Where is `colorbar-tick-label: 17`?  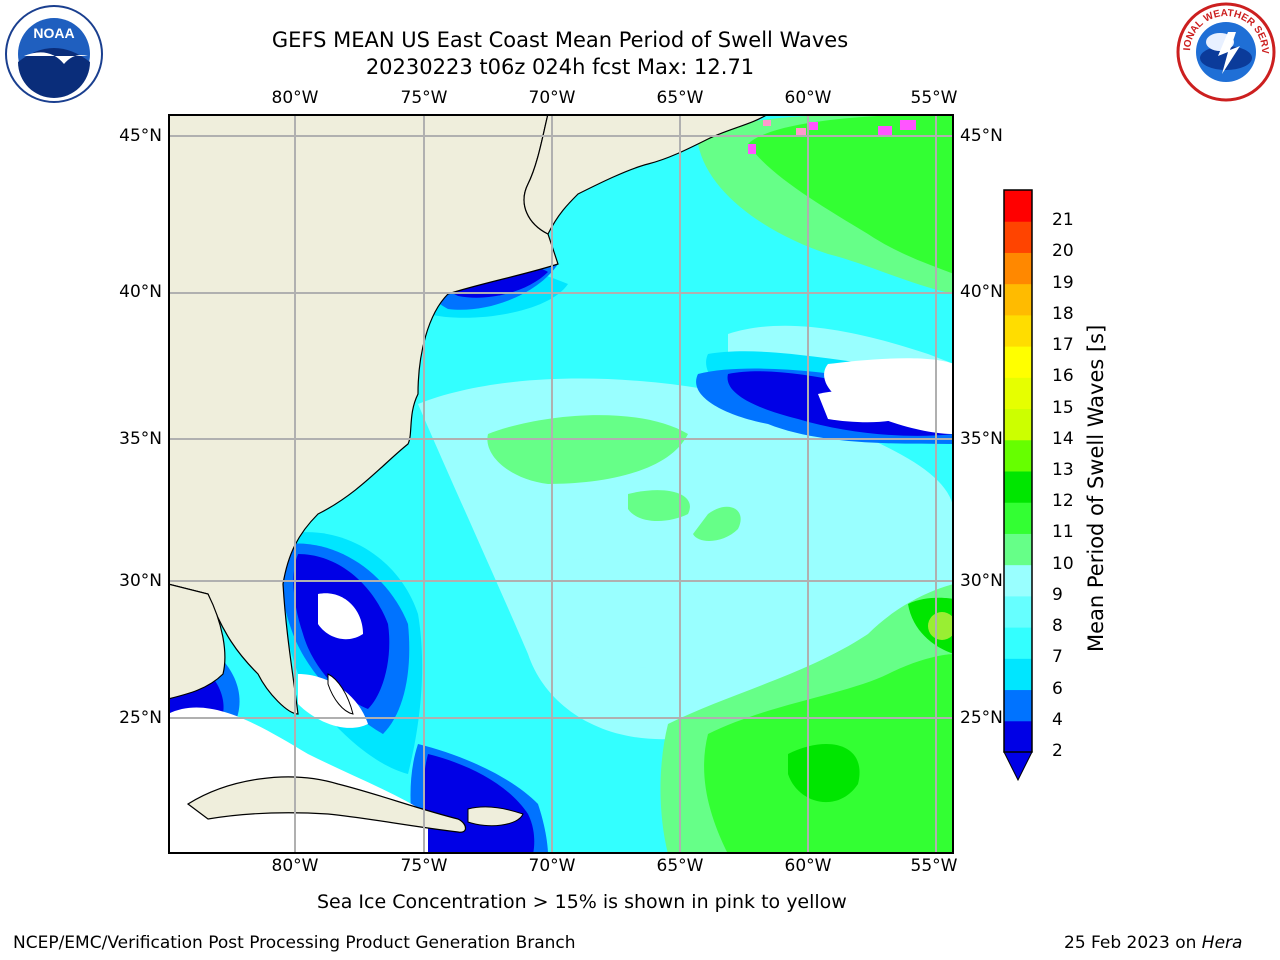 colorbar-tick-label: 17 is located at coordinates (1063, 345).